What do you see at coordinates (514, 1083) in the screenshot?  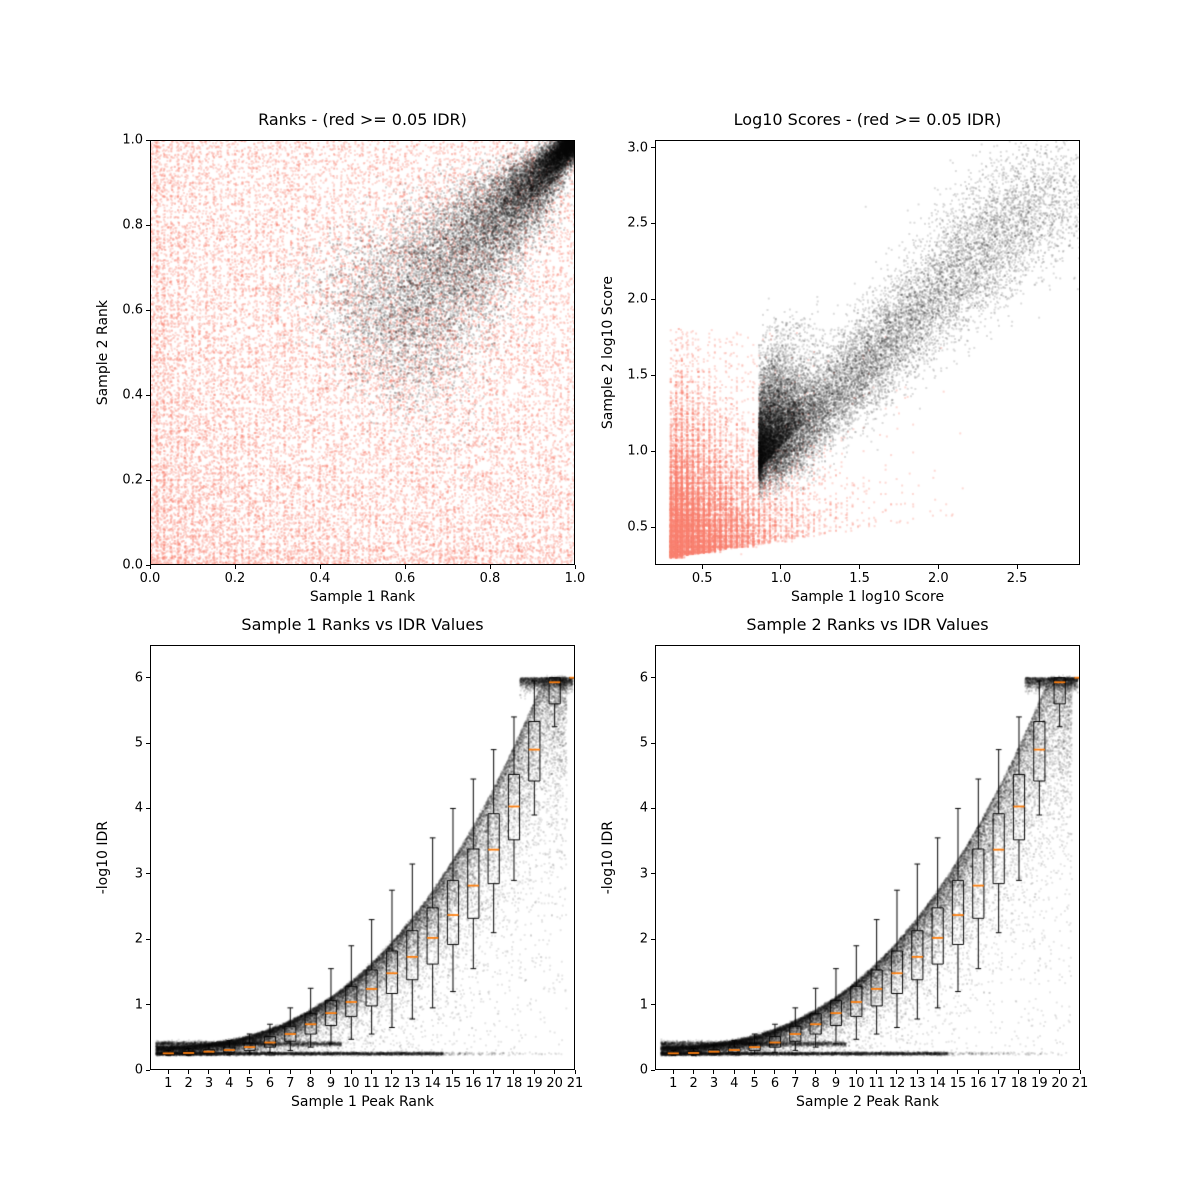 I see `x-tick-label: 18` at bounding box center [514, 1083].